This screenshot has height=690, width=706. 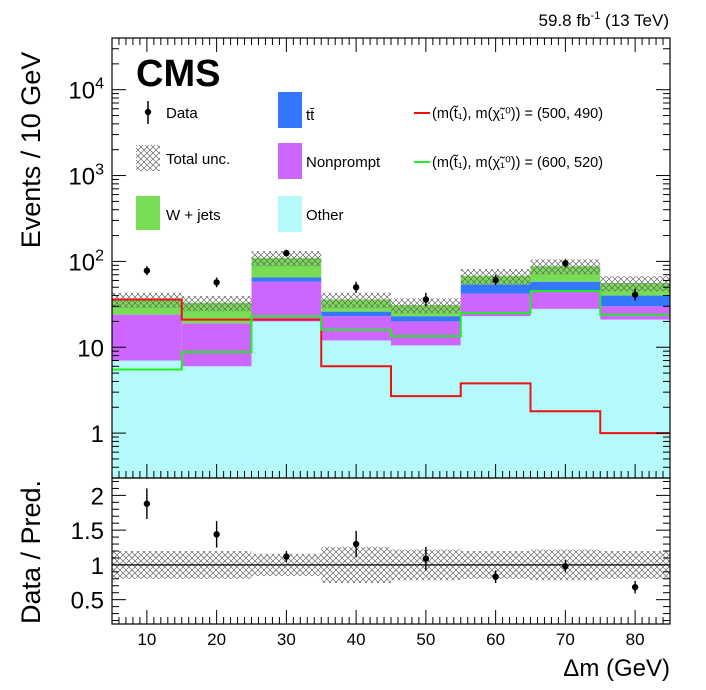 I want to click on x-tick-label-50: 50, so click(x=425, y=639).